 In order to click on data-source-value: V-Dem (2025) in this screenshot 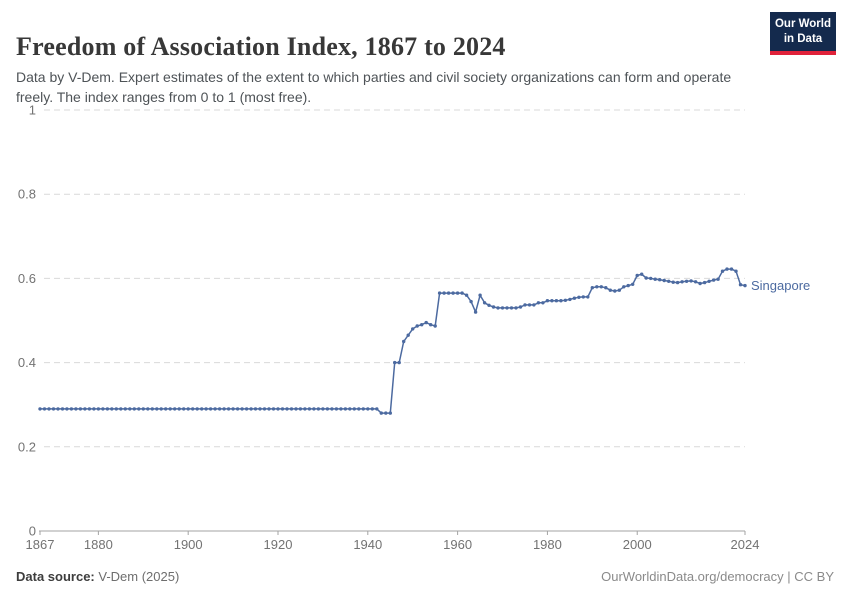, I will do `click(137, 576)`.